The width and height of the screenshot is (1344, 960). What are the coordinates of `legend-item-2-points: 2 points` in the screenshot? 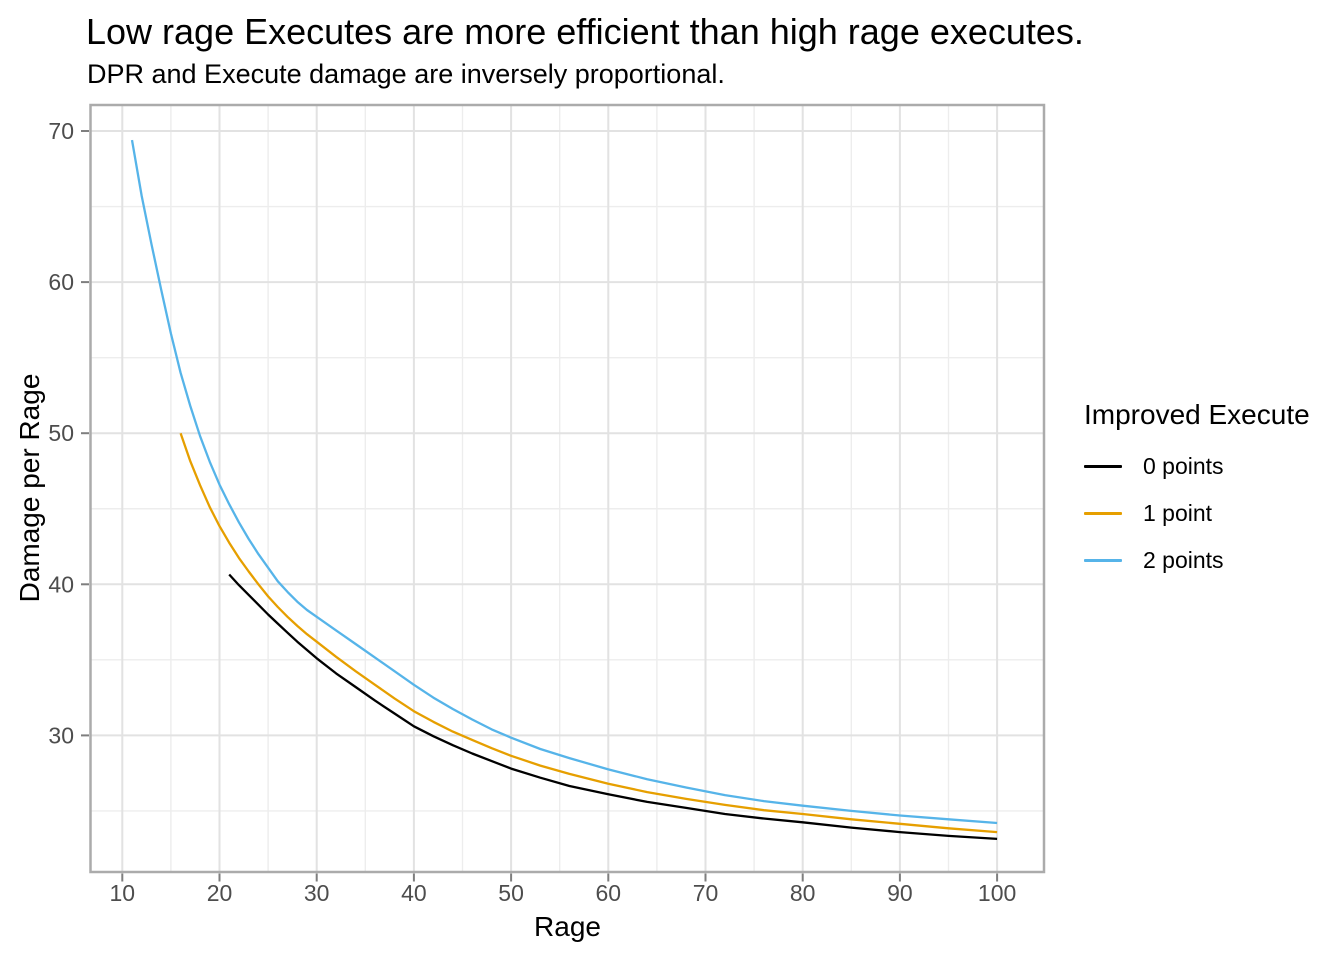 It's located at (1197, 559).